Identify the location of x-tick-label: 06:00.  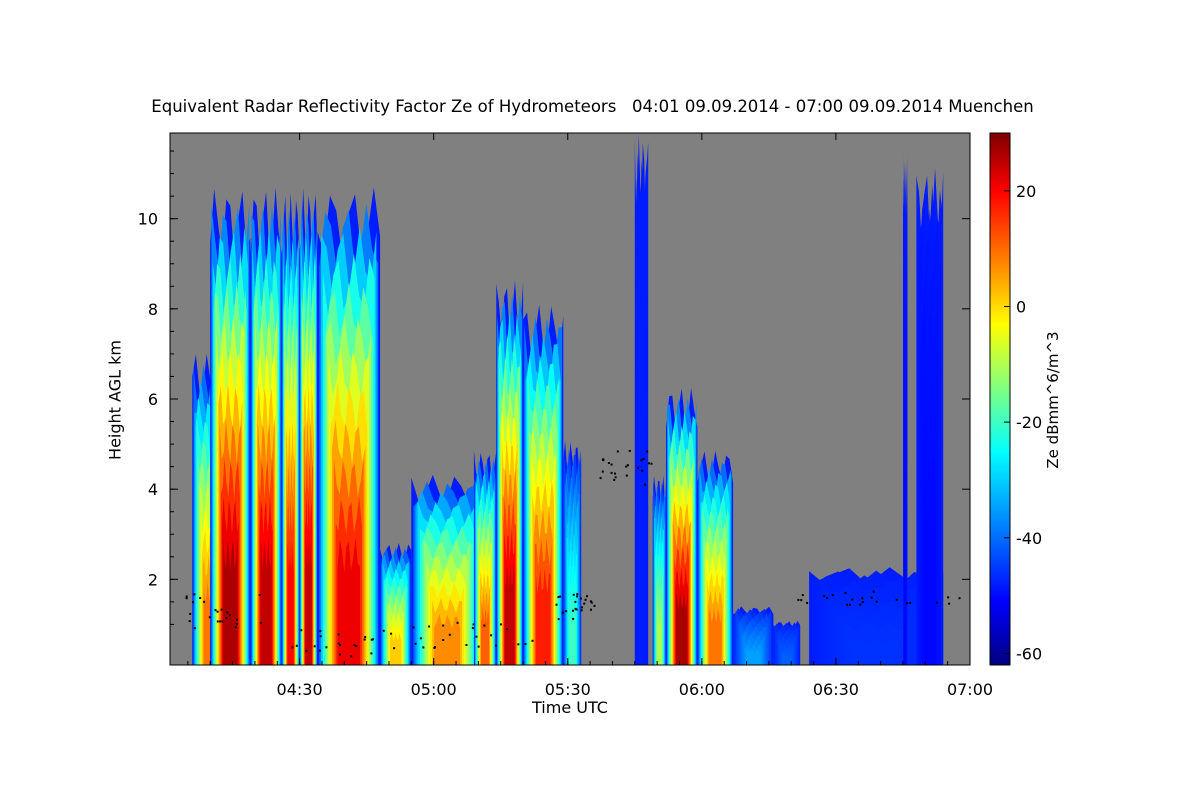
(702, 689).